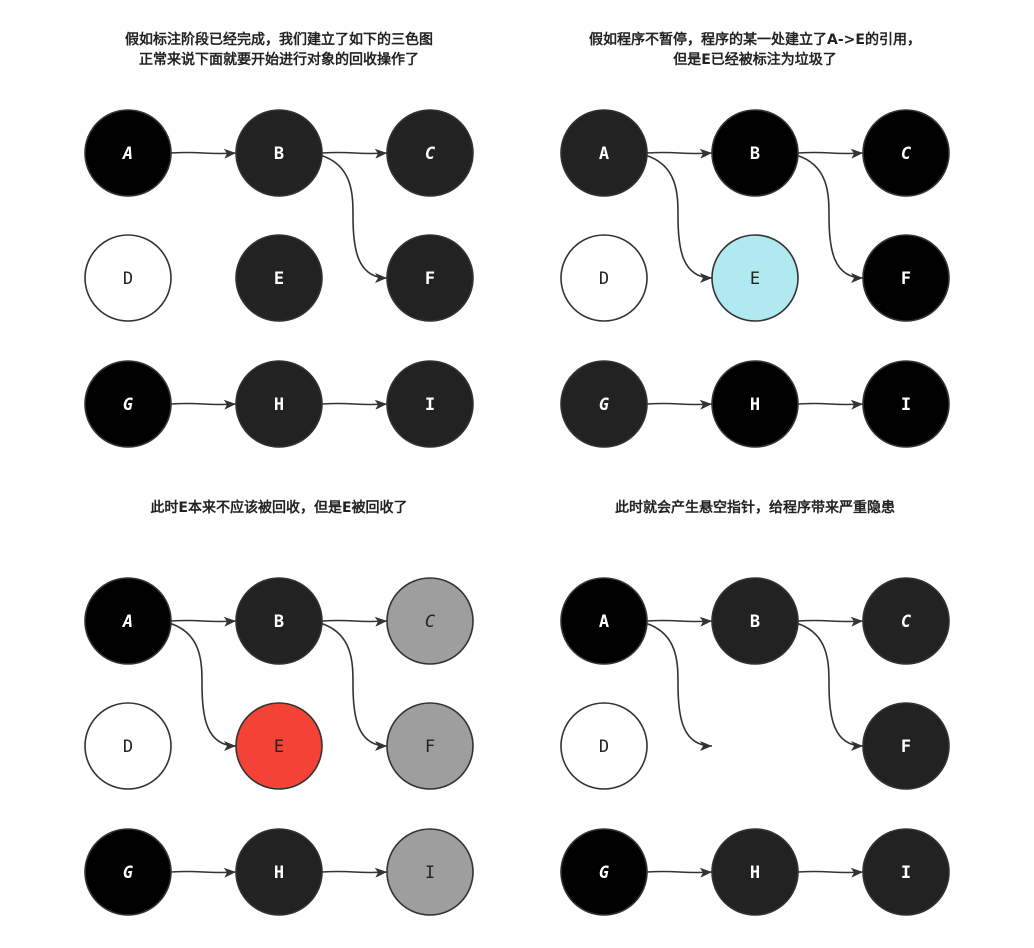 Image resolution: width=1034 pixels, height=948 pixels. I want to click on graph-diagram: A B C D F G H I, so click(755, 746).